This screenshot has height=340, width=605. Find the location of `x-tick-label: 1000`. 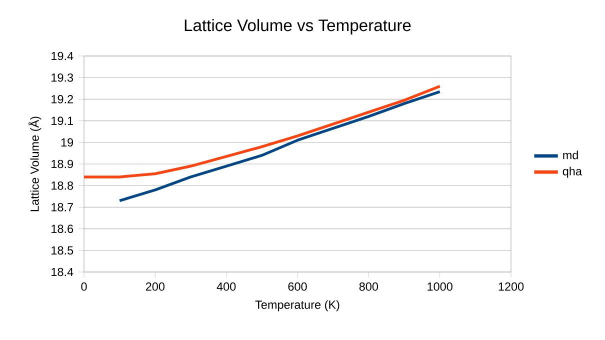

x-tick-label: 1000 is located at coordinates (440, 286).